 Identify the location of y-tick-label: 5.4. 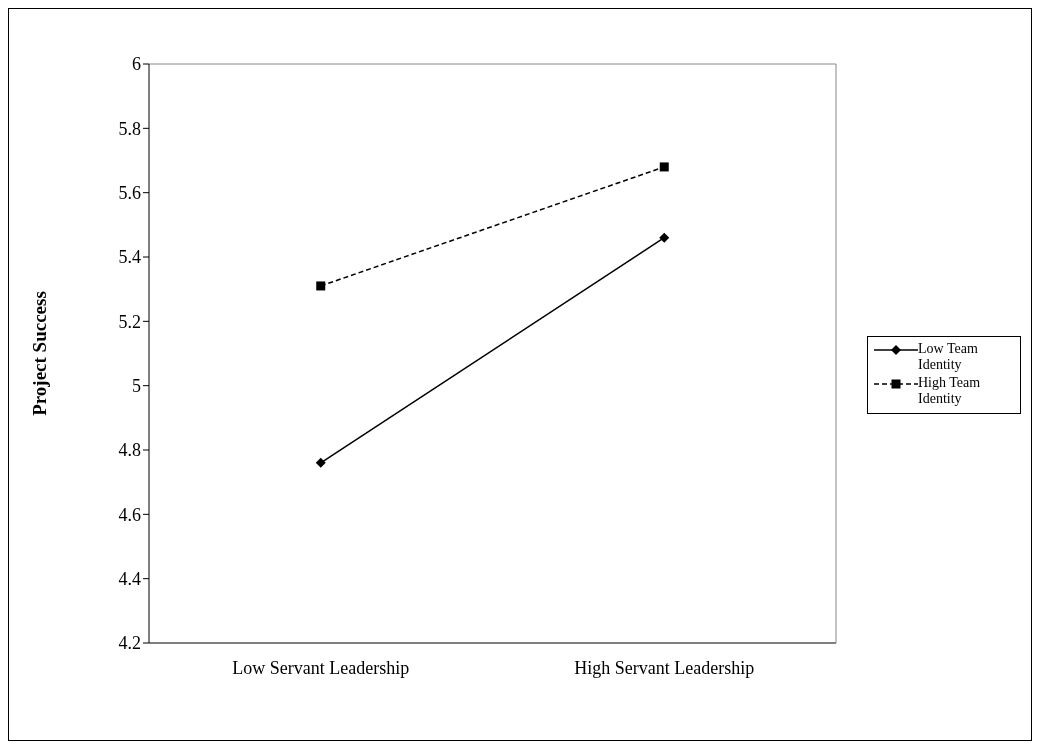
(129, 257).